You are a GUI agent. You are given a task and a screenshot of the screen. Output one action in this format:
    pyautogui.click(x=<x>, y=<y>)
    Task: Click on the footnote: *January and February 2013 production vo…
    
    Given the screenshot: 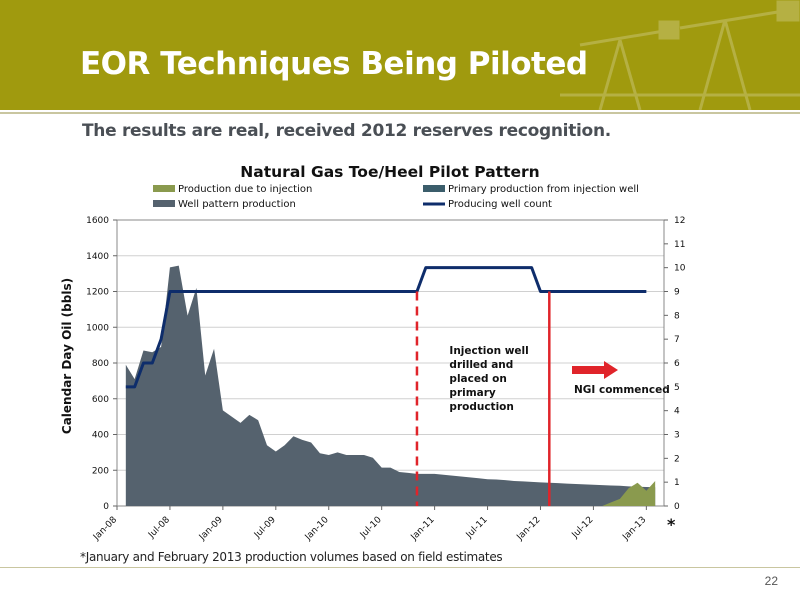 What is the action you would take?
    pyautogui.click(x=291, y=557)
    